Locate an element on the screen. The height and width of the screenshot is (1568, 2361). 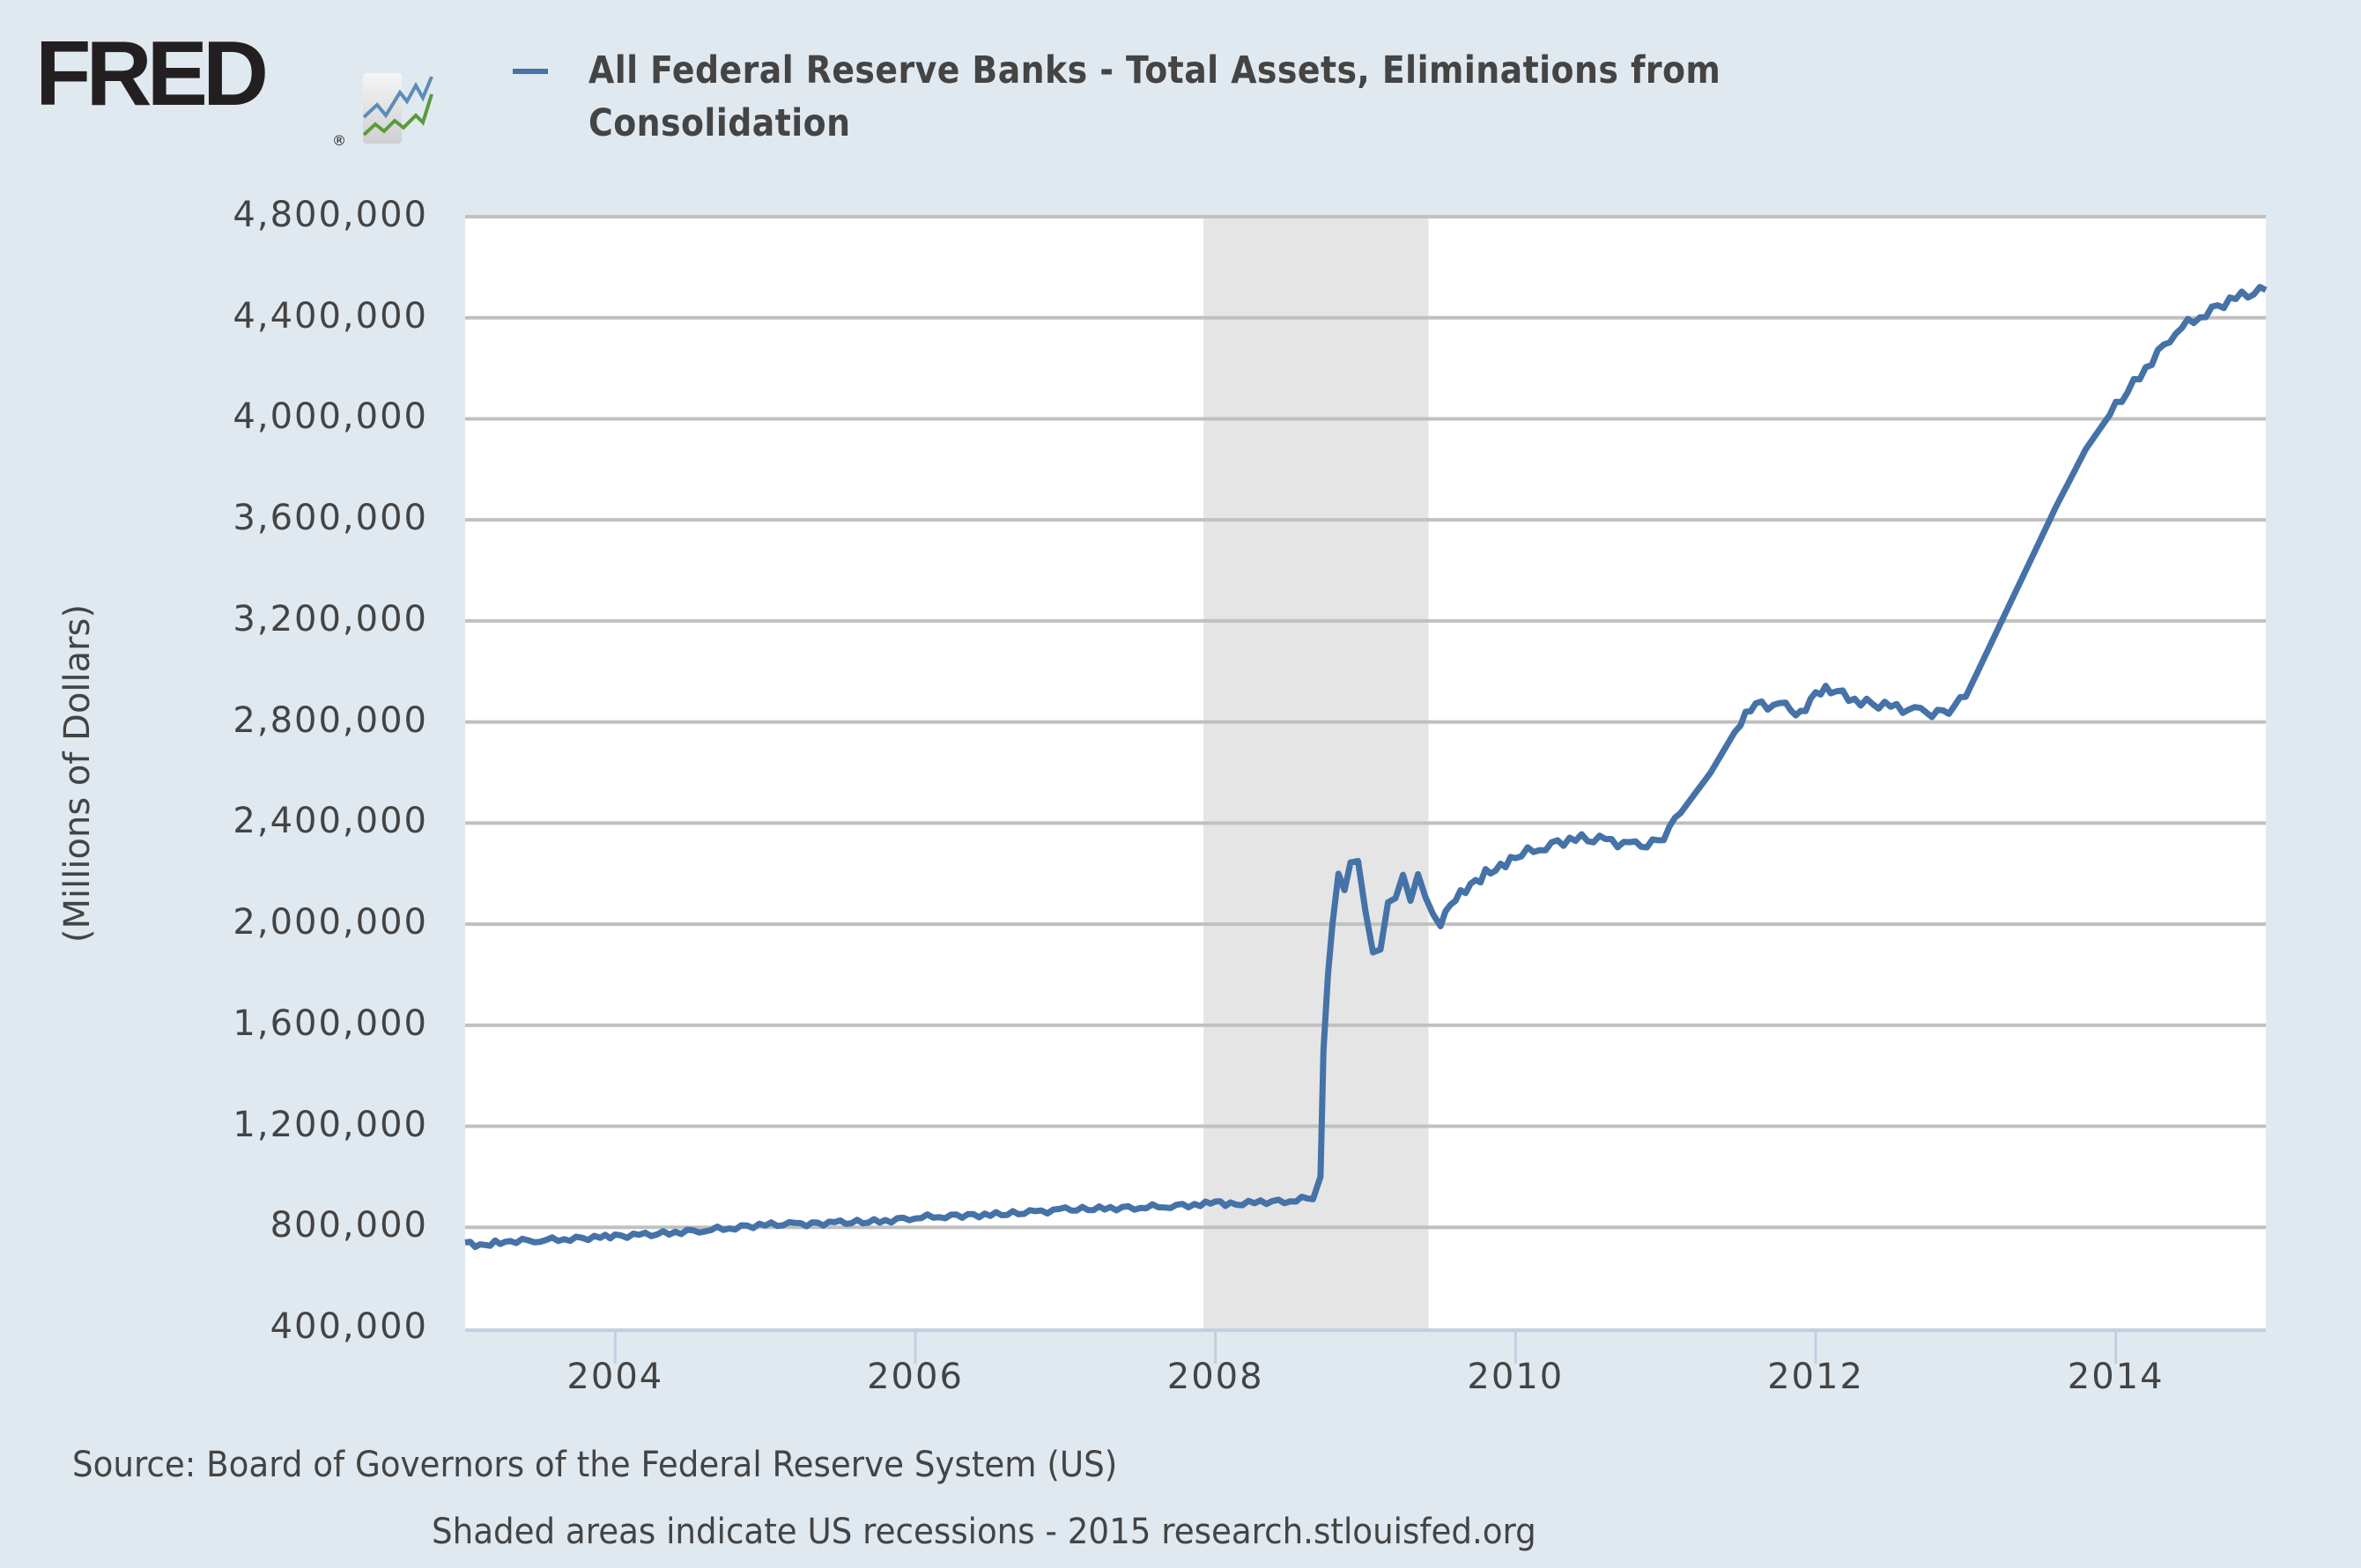
fred-logo: FRED ® is located at coordinates (234, 88).